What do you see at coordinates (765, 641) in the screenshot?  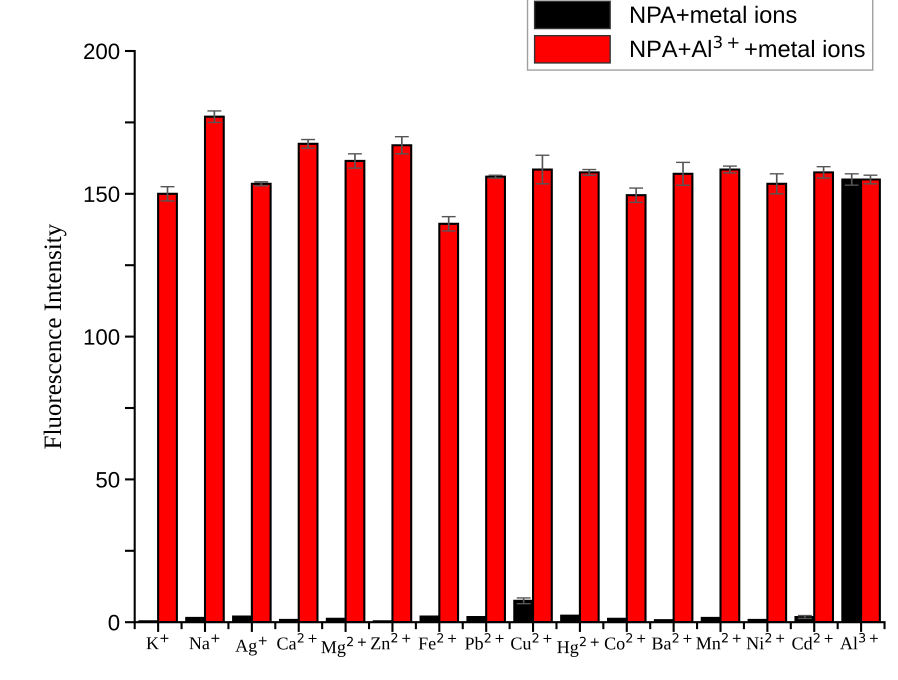 I see `x-tick-label: Ni$^{2+}$` at bounding box center [765, 641].